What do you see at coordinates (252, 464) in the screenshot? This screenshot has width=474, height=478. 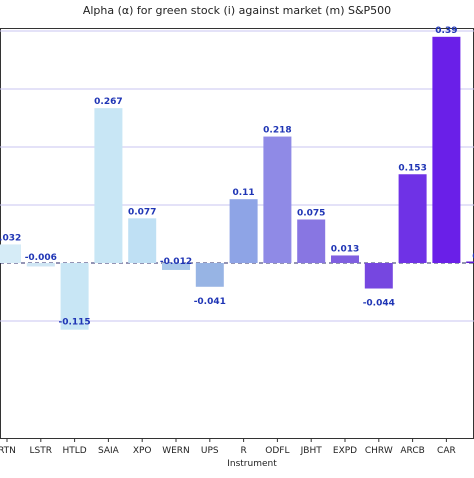 I see `x-axis-label: Instrument` at bounding box center [252, 464].